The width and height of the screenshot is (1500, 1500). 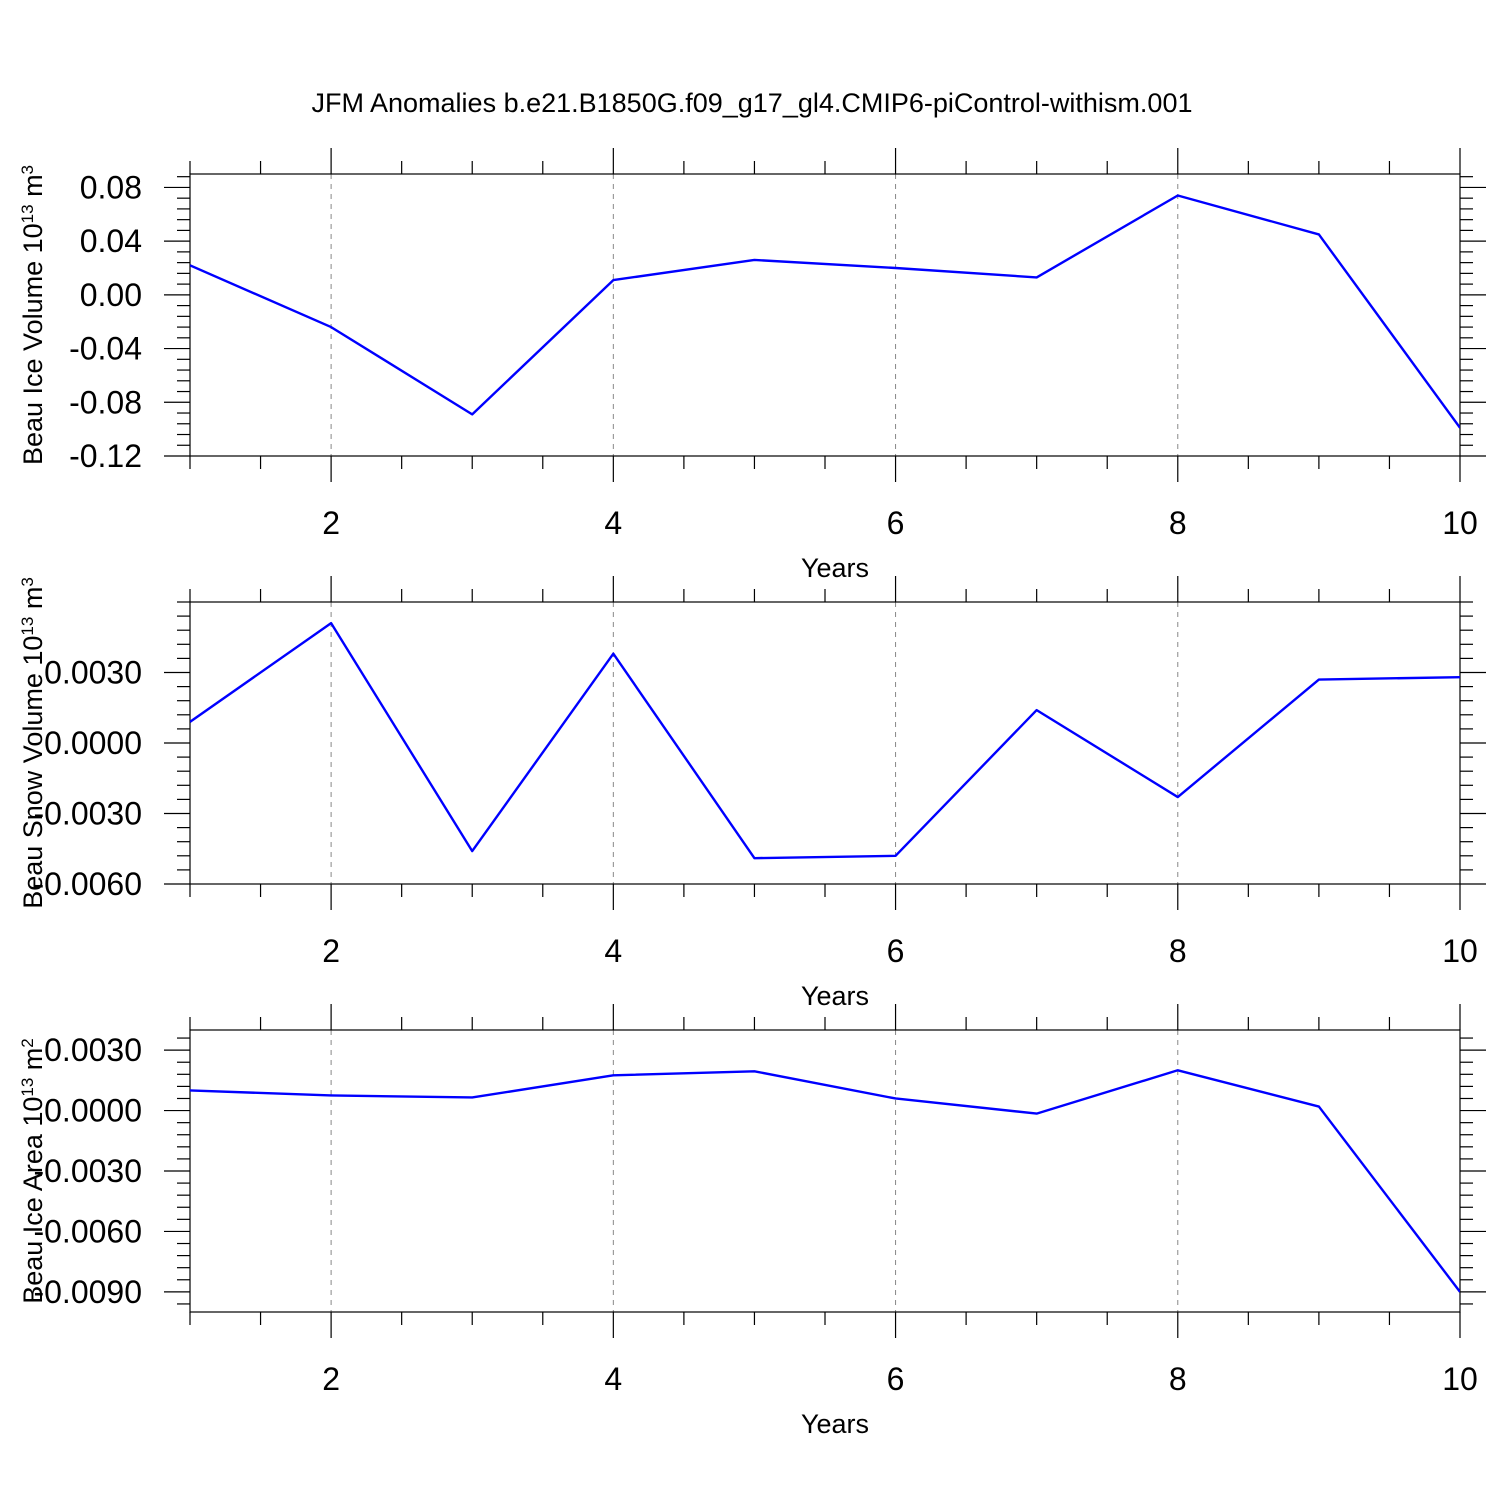 What do you see at coordinates (87, 1231) in the screenshot?
I see `panel3-ytick-label: -0.0060` at bounding box center [87, 1231].